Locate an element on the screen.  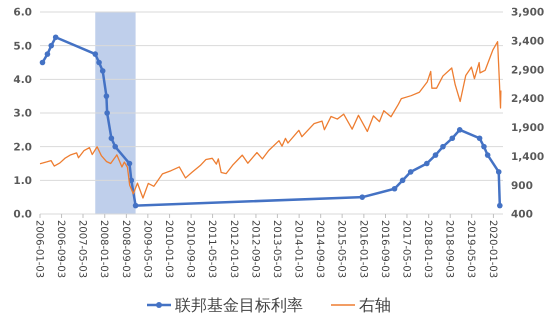
x-tick-label: 2012-09-03 is located at coordinates (254, 249).